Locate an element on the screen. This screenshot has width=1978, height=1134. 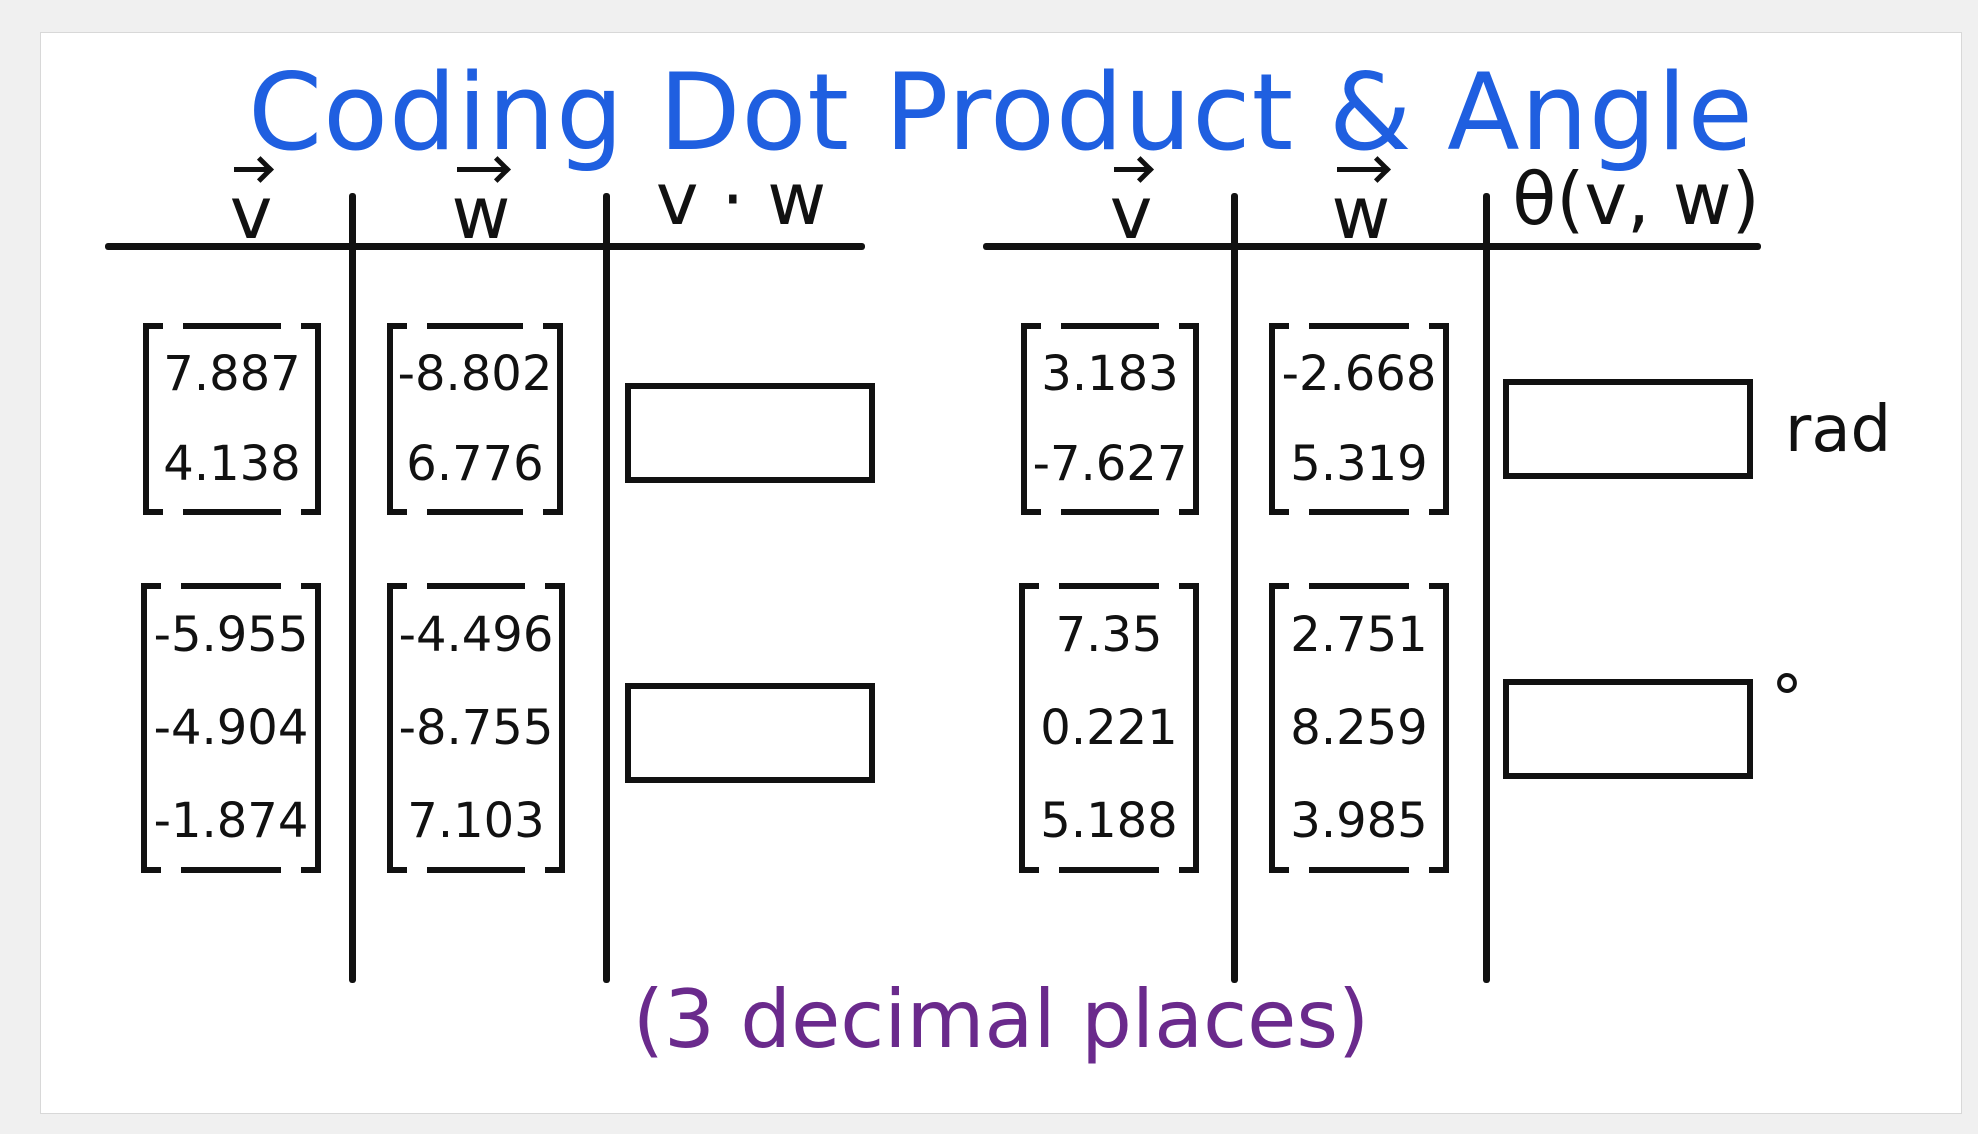
right-row2-v-vector: 7.35 0.221 5.188 is located at coordinates (1109, 728).